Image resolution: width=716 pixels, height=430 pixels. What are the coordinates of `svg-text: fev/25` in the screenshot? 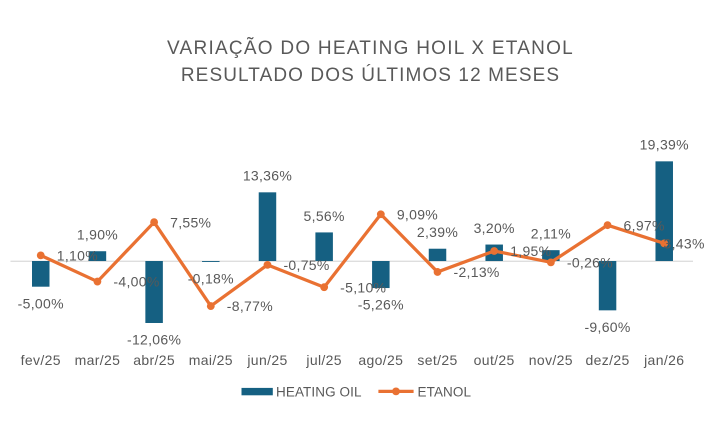 It's located at (41, 360).